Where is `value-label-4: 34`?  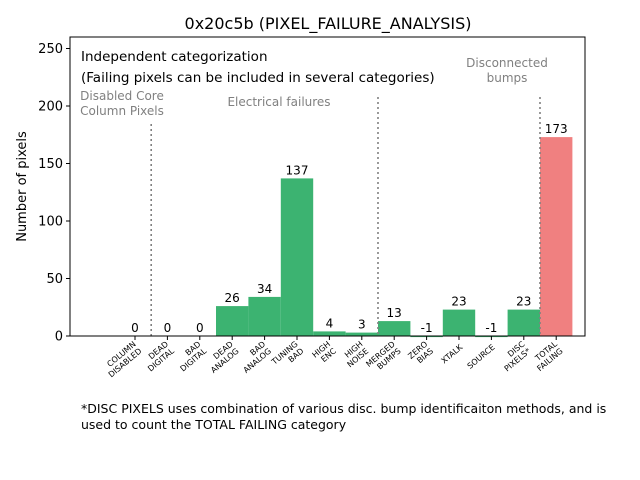
value-label-4: 34 is located at coordinates (264, 289).